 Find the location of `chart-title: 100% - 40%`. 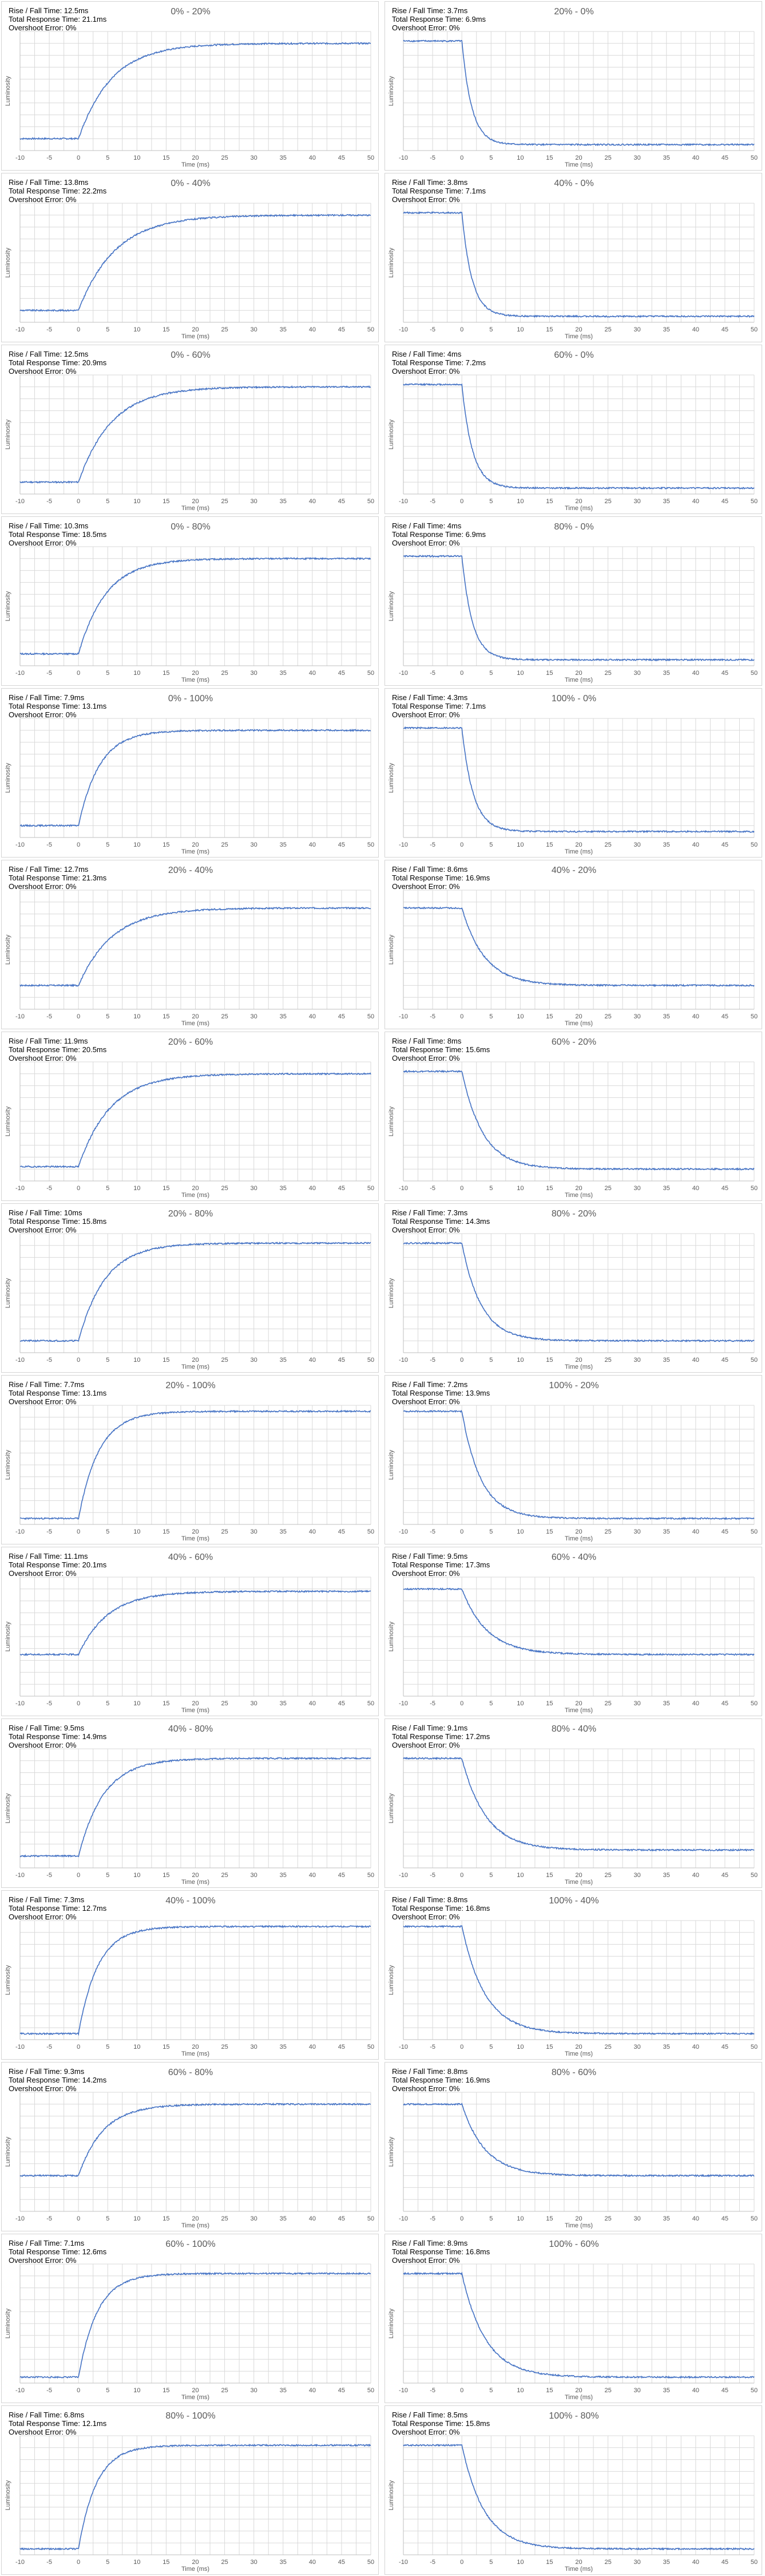

chart-title: 100% - 40% is located at coordinates (574, 1901).